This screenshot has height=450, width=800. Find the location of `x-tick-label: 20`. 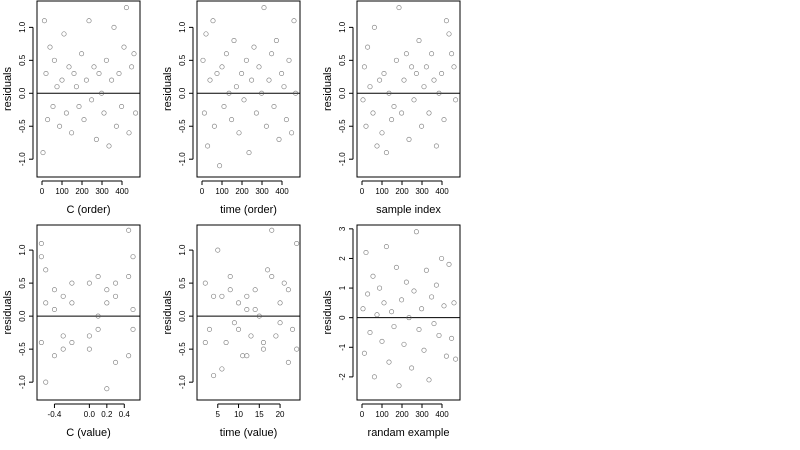

x-tick-label: 20 is located at coordinates (280, 414).